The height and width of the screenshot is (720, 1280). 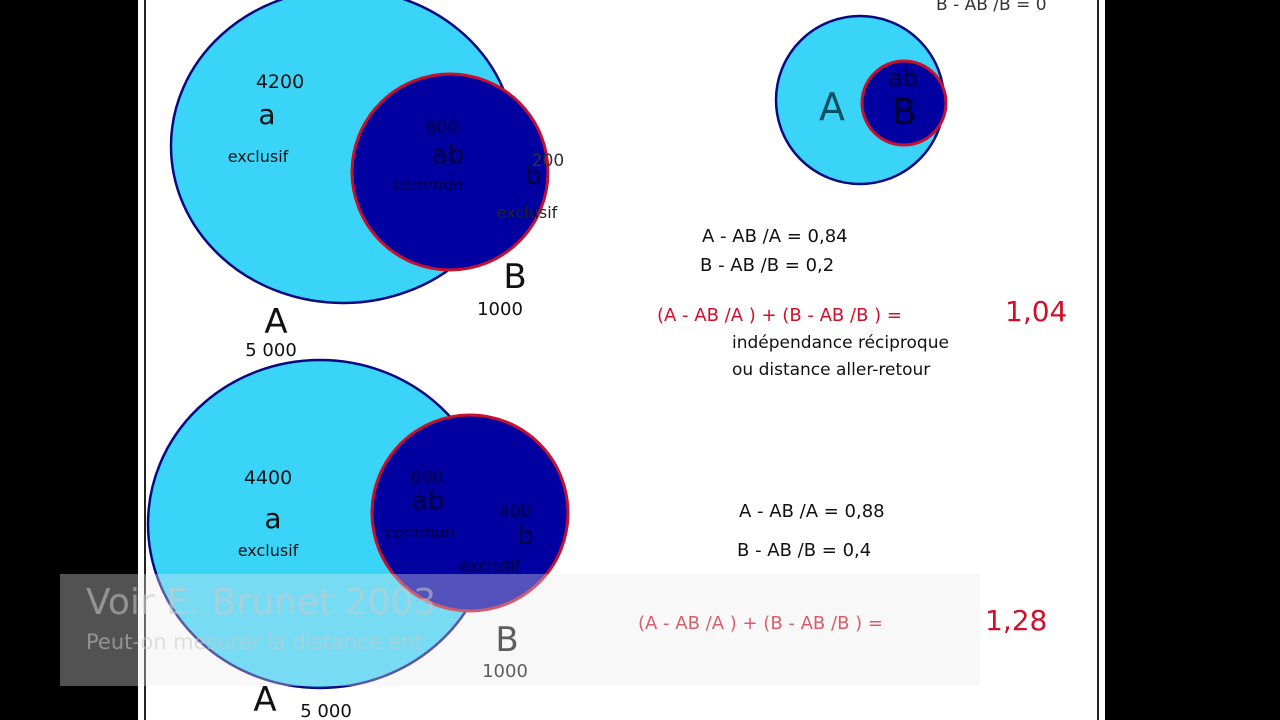 What do you see at coordinates (812, 511) in the screenshot?
I see `formula-a-2: A - AB /A = 0,88` at bounding box center [812, 511].